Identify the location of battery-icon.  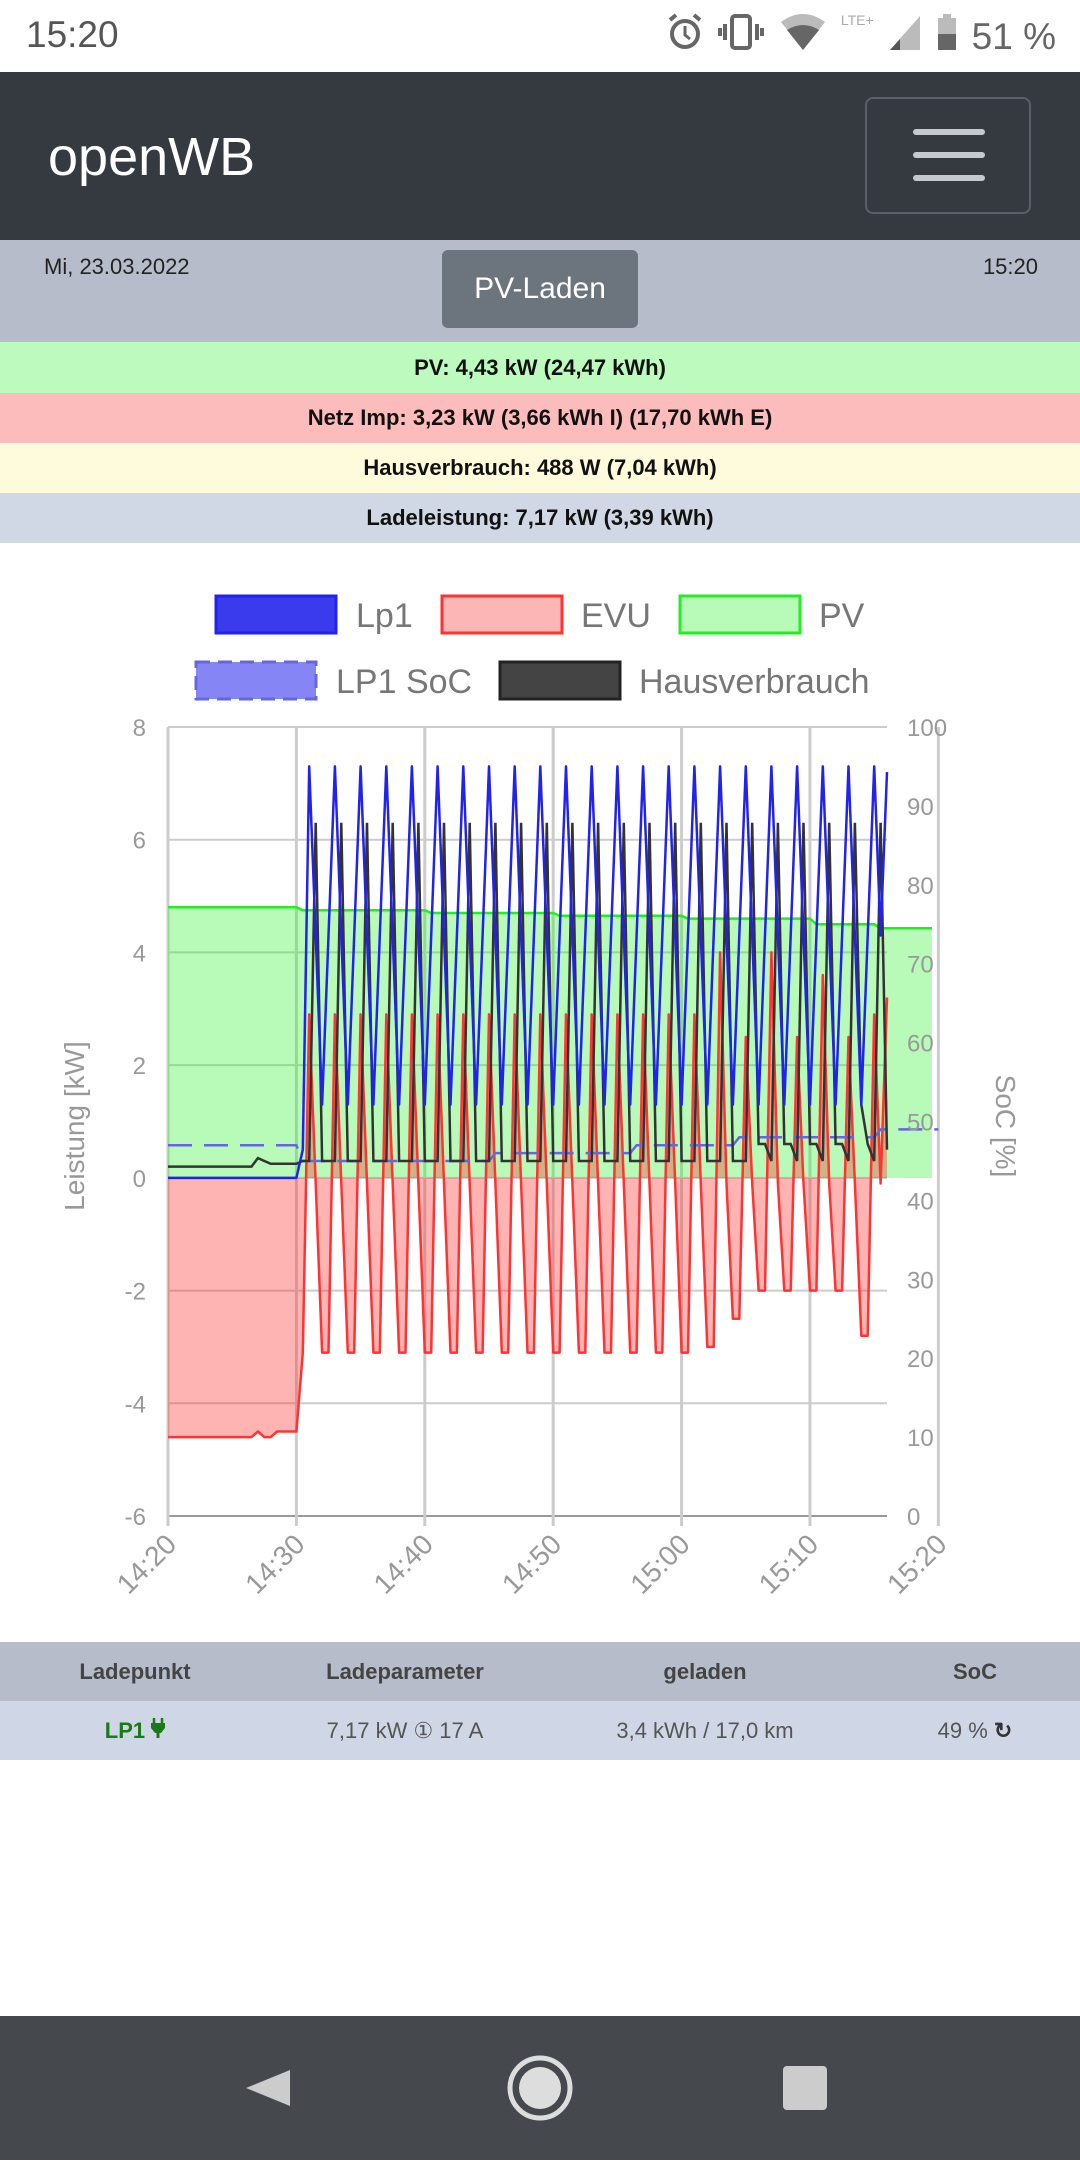
(947, 36).